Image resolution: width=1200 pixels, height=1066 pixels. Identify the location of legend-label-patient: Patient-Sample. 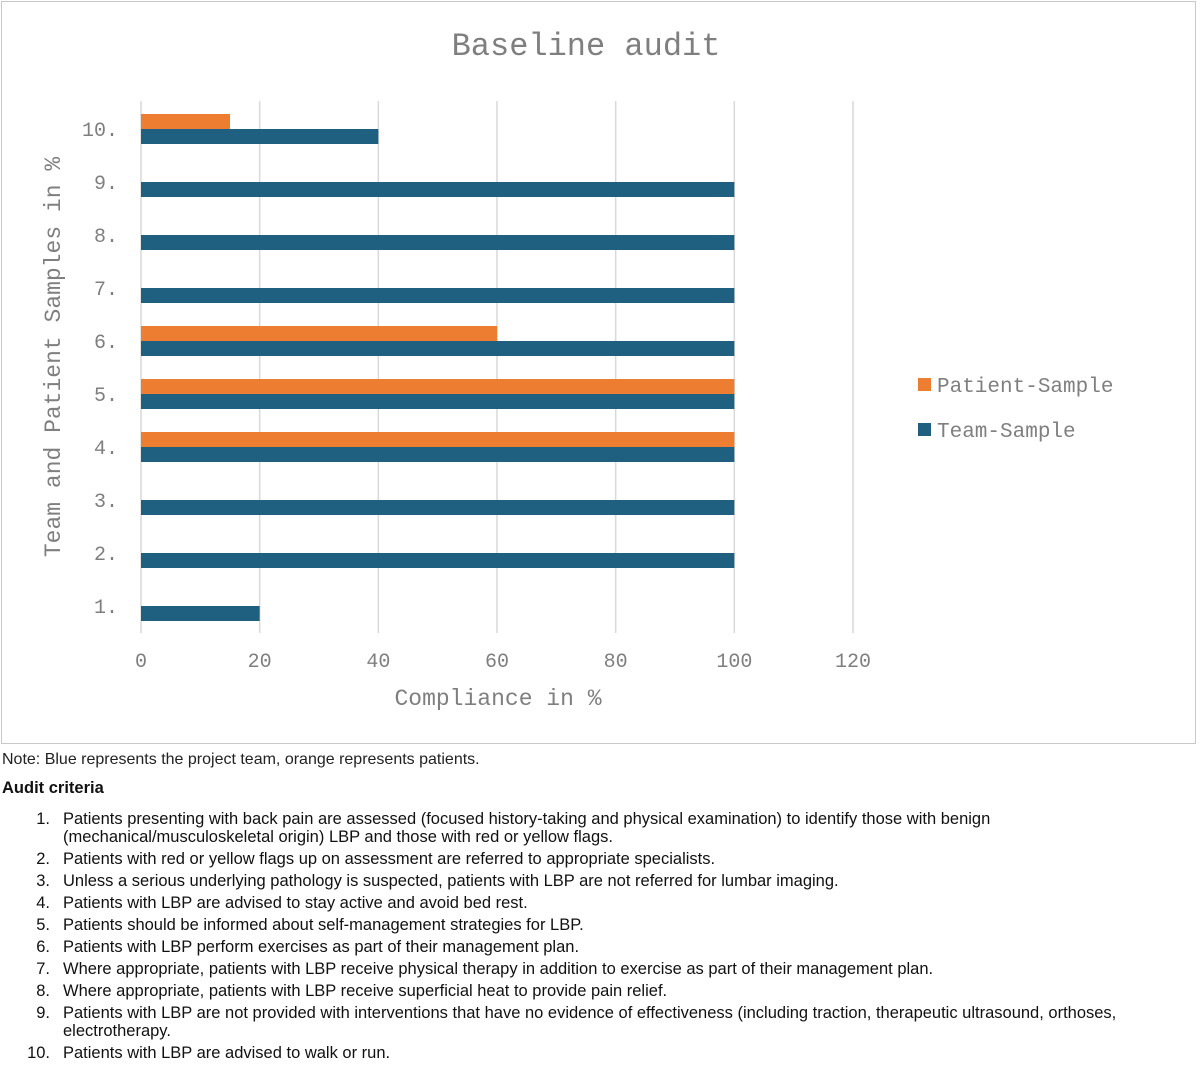
(1025, 387).